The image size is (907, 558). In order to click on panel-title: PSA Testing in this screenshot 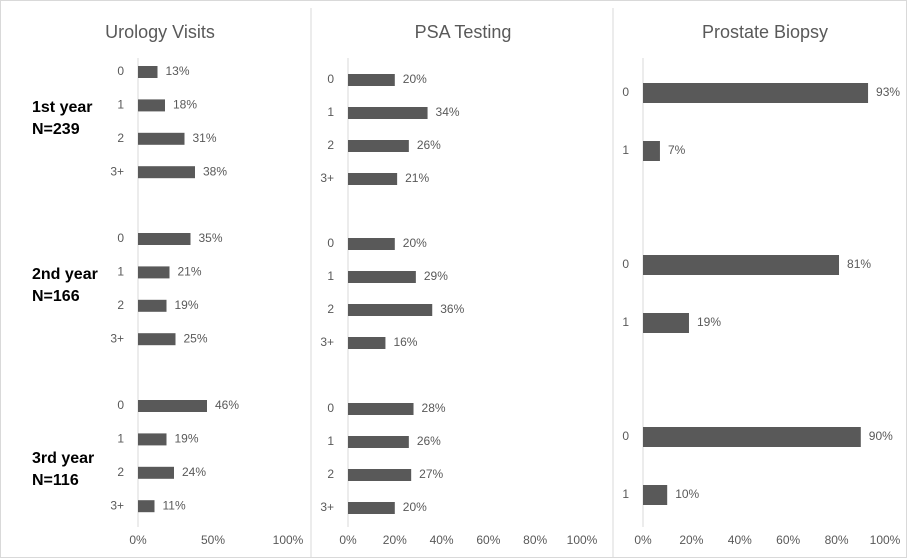, I will do `click(463, 32)`.